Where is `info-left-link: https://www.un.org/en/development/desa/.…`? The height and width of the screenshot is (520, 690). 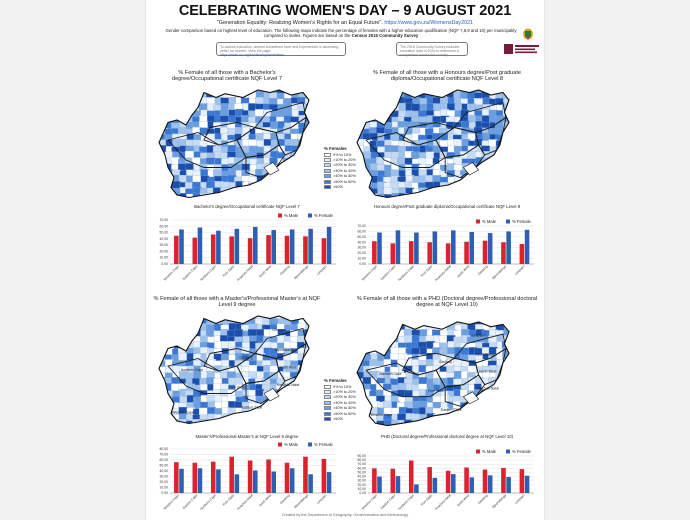 info-left-link: https://www.un.org/en/development/desa/.… is located at coordinates (281, 55).